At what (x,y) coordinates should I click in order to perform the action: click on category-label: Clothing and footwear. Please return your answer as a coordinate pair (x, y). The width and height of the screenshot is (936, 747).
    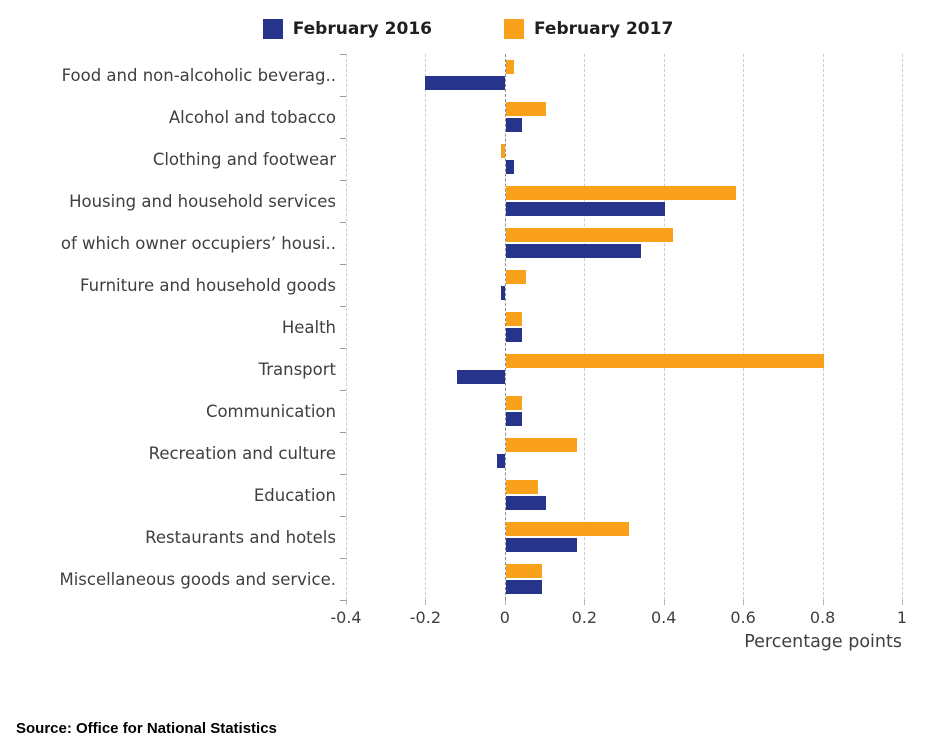
    Looking at the image, I should click on (244, 159).